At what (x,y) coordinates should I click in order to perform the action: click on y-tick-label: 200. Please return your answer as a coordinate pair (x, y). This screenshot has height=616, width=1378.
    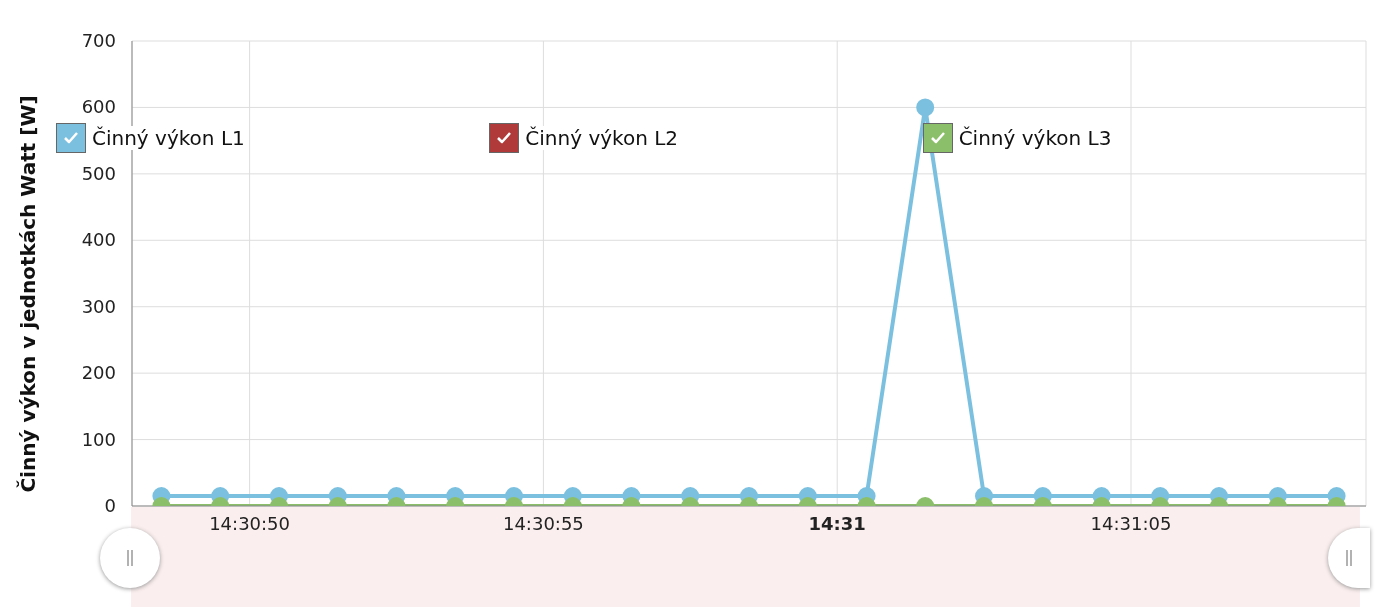
    Looking at the image, I should click on (98, 373).